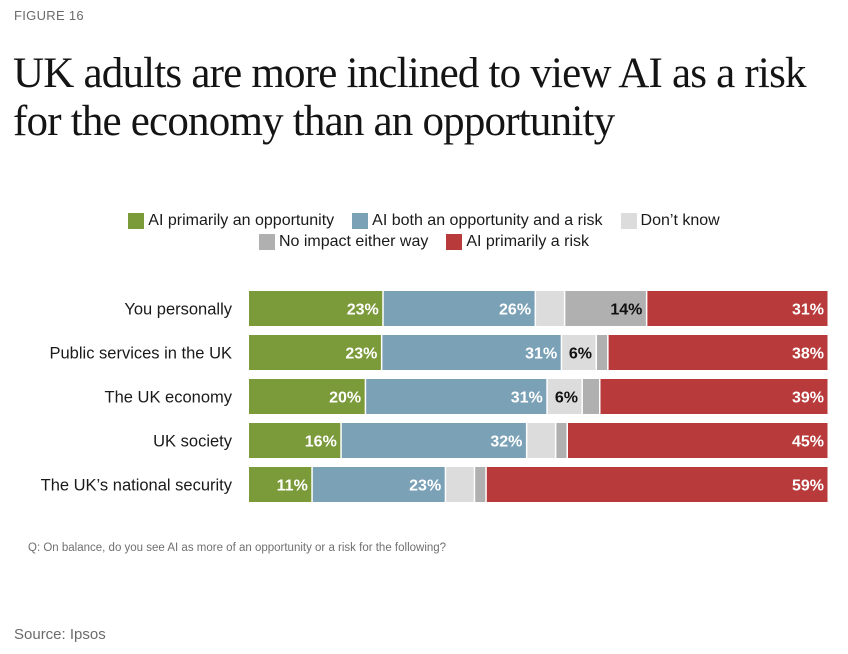 This screenshot has width=848, height=654. Describe the element at coordinates (808, 398) in the screenshot. I see `data-label: 39%` at that location.